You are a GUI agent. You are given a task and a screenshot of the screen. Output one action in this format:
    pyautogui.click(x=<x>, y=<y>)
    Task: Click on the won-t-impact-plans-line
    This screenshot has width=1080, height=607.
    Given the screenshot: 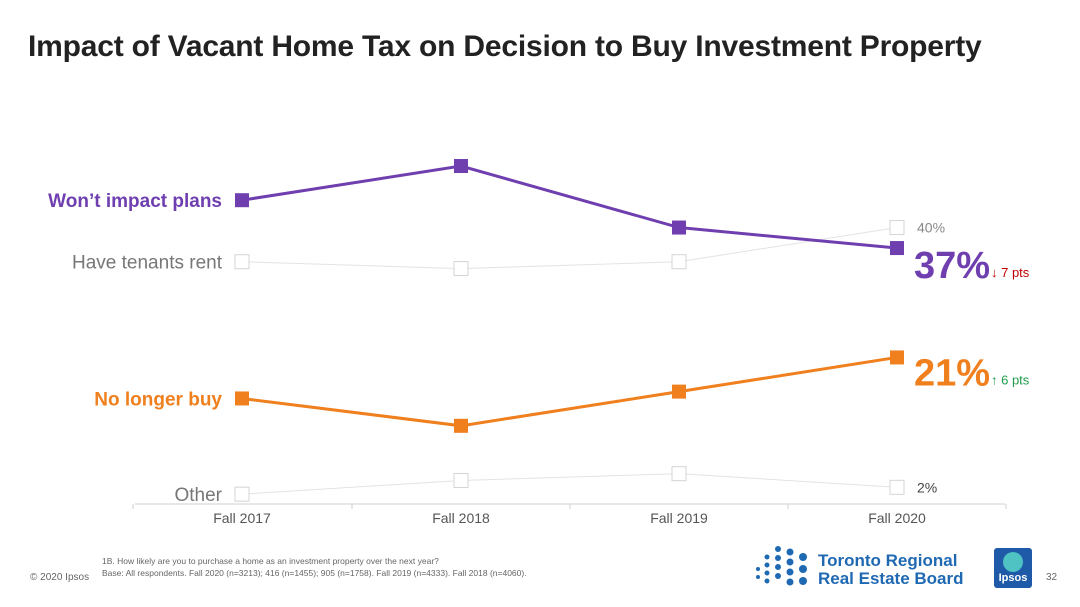 What is the action you would take?
    pyautogui.click(x=569, y=207)
    